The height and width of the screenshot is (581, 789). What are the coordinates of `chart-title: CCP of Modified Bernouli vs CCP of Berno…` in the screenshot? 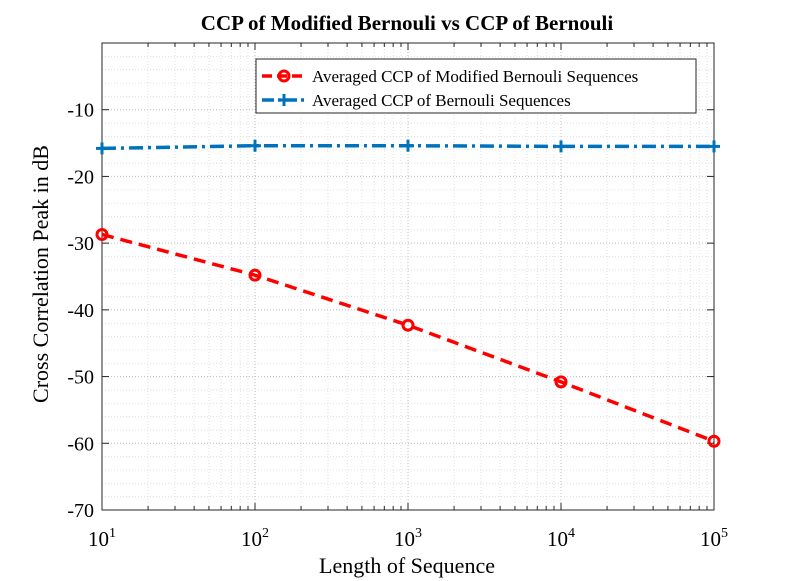 It's located at (407, 23).